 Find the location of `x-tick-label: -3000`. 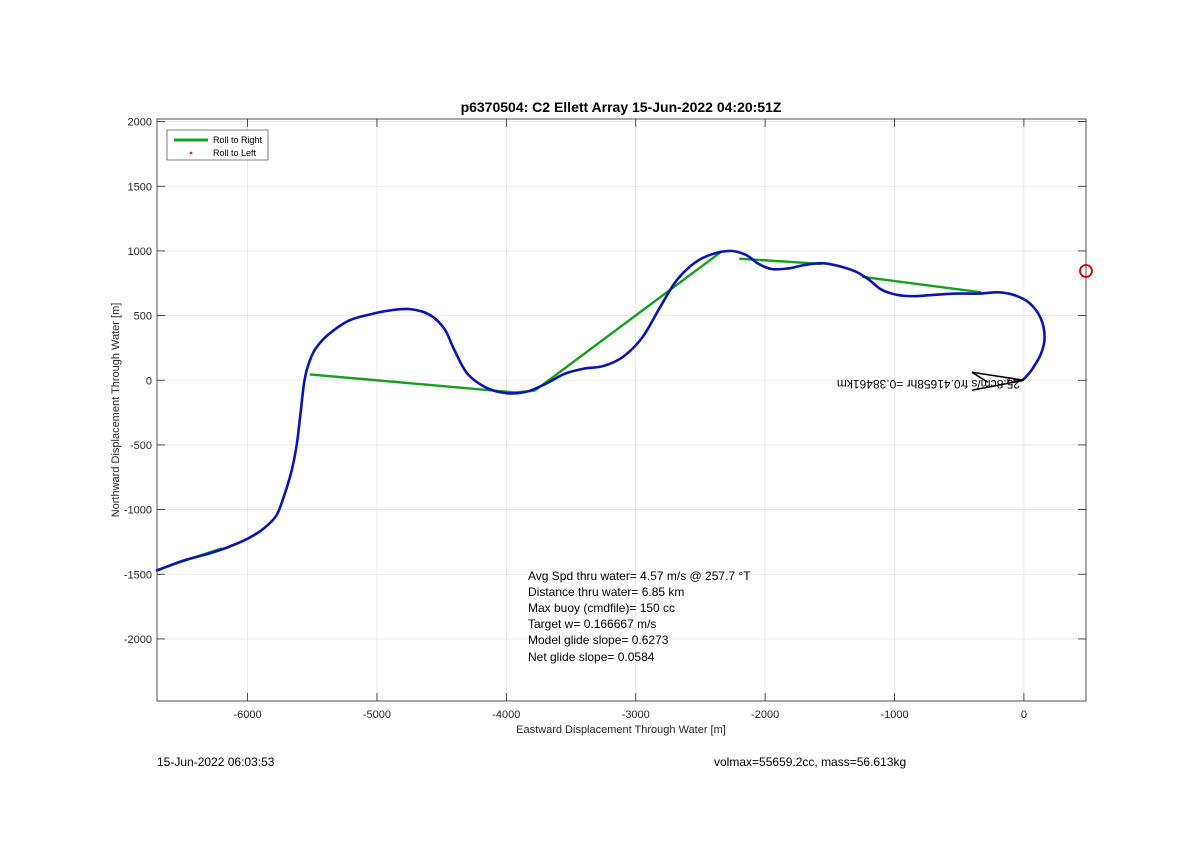

x-tick-label: -3000 is located at coordinates (636, 715).